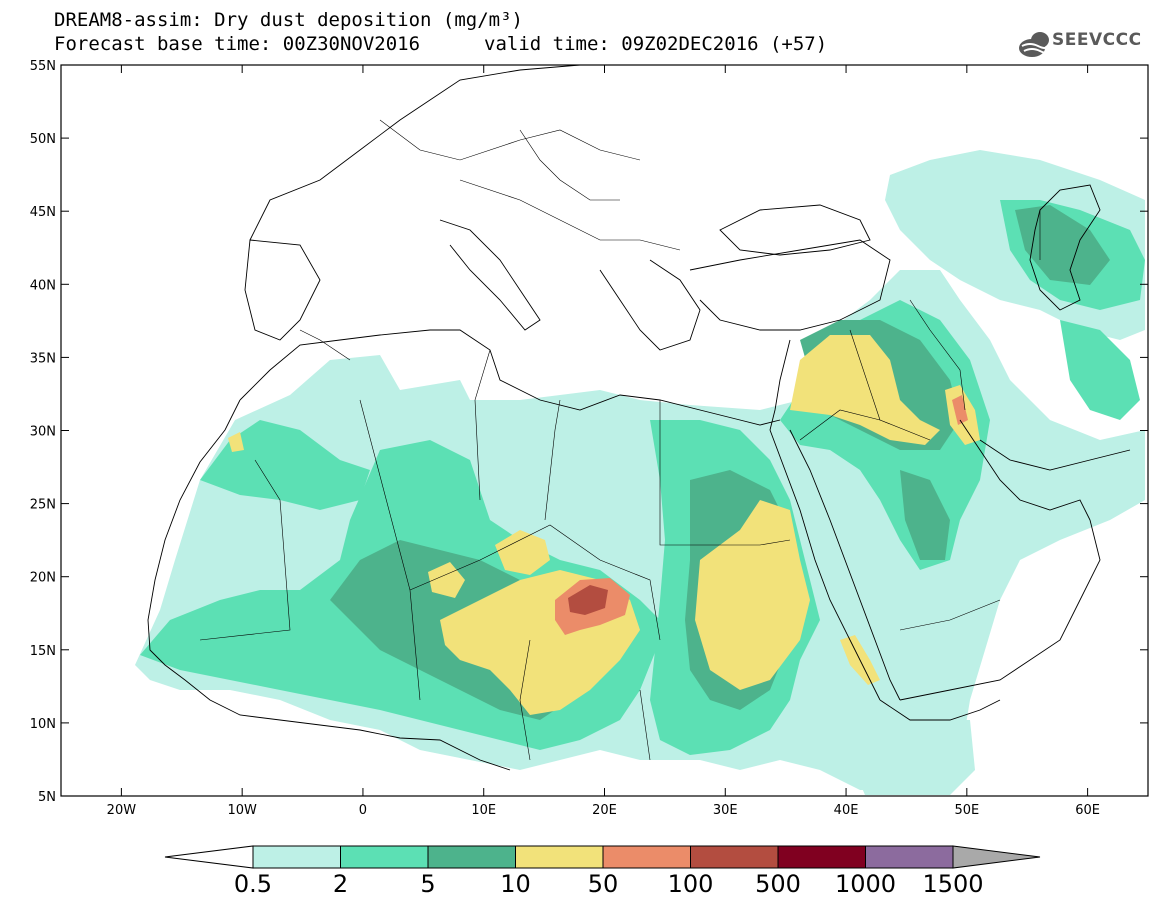 The width and height of the screenshot is (1165, 907). Describe the element at coordinates (780, 385) in the screenshot. I see `coast-levant` at that location.